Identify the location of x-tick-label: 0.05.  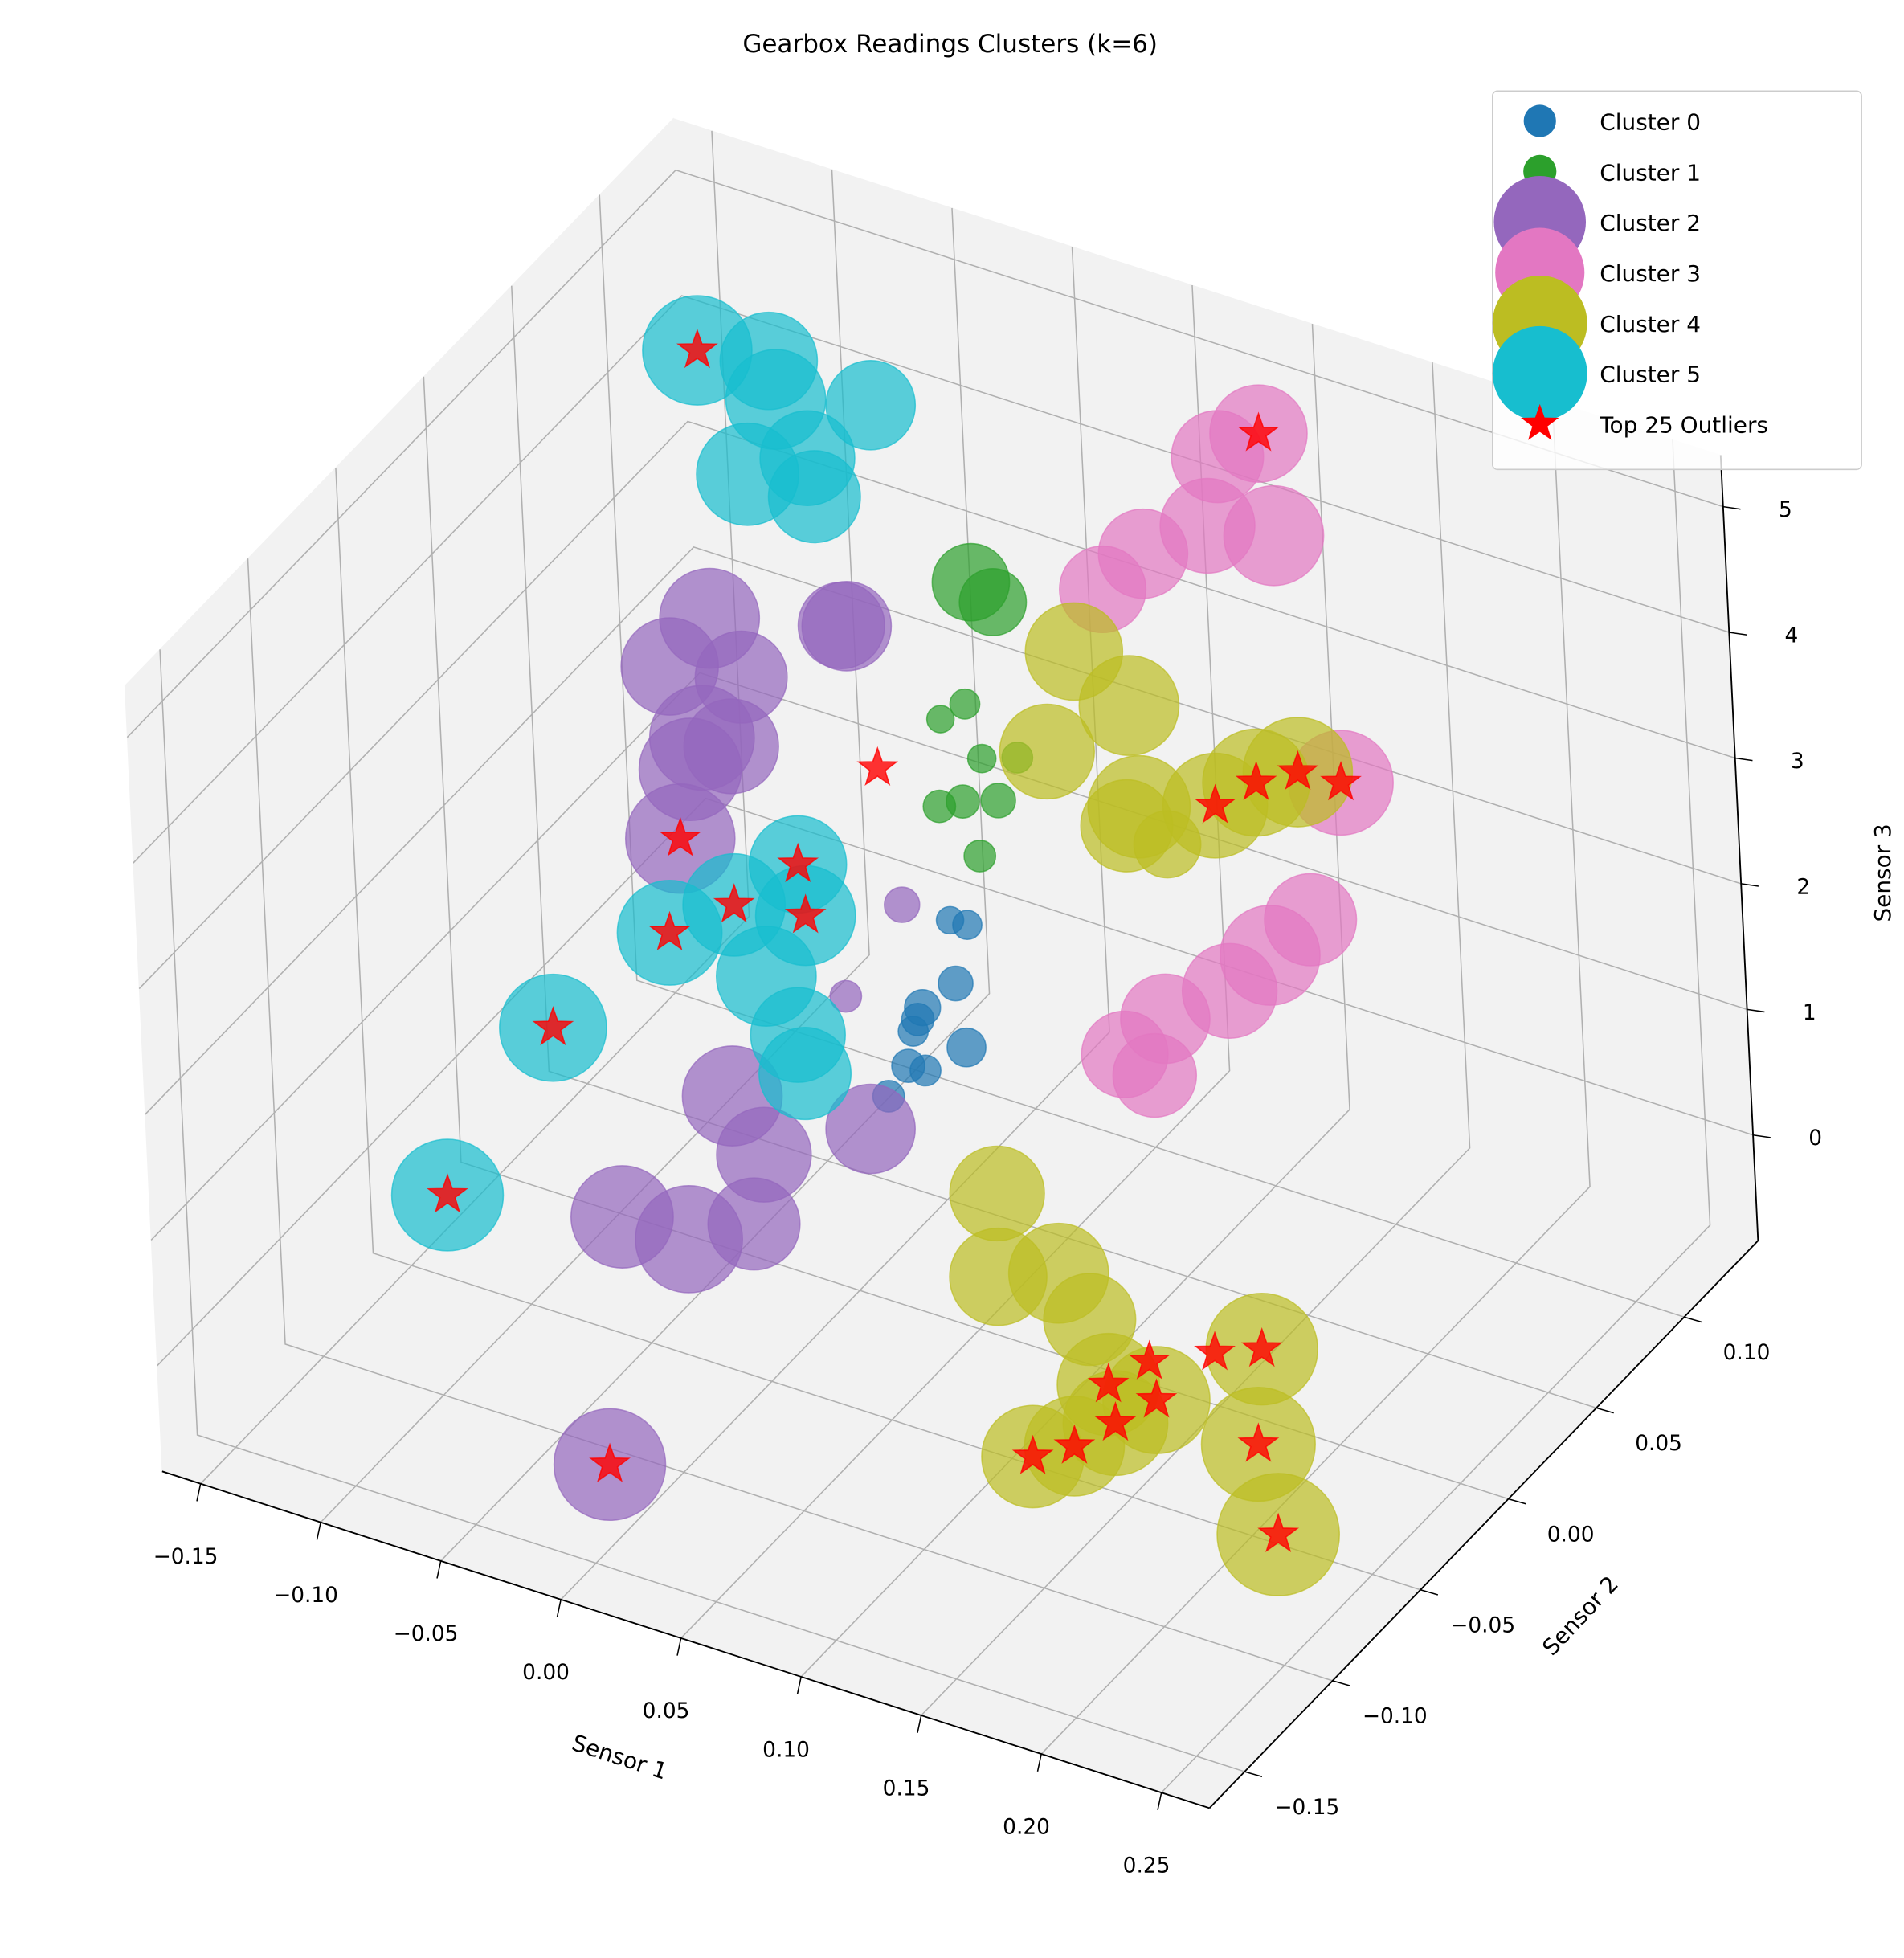
(666, 1711).